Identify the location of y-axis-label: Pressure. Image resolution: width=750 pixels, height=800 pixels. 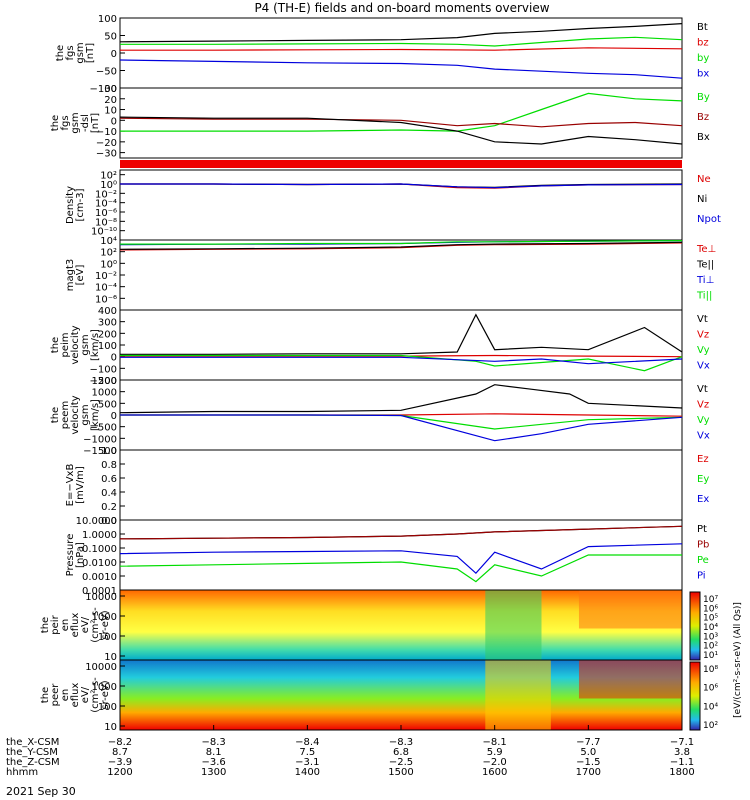
(70, 555).